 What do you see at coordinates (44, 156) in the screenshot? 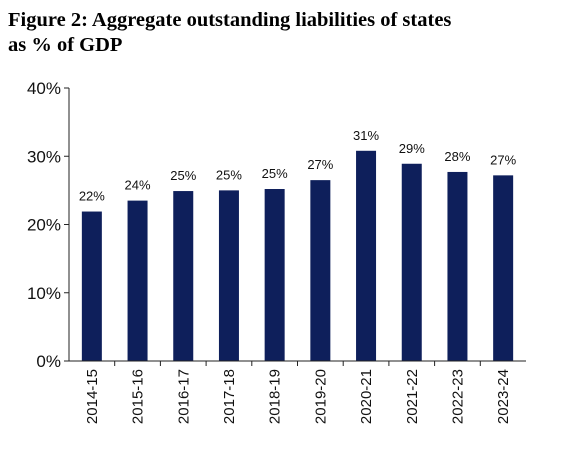
I see `y-tick-label: 30%` at bounding box center [44, 156].